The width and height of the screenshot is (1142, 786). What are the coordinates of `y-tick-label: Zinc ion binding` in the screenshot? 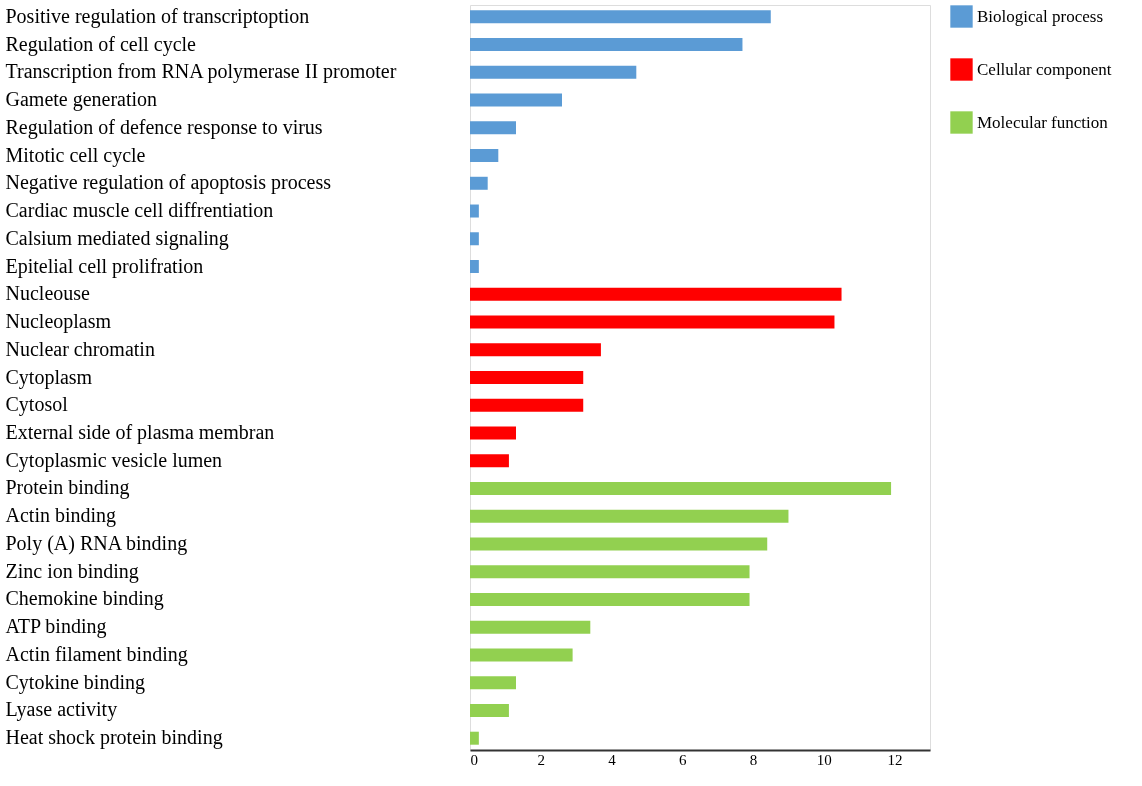 It's located at (72, 571).